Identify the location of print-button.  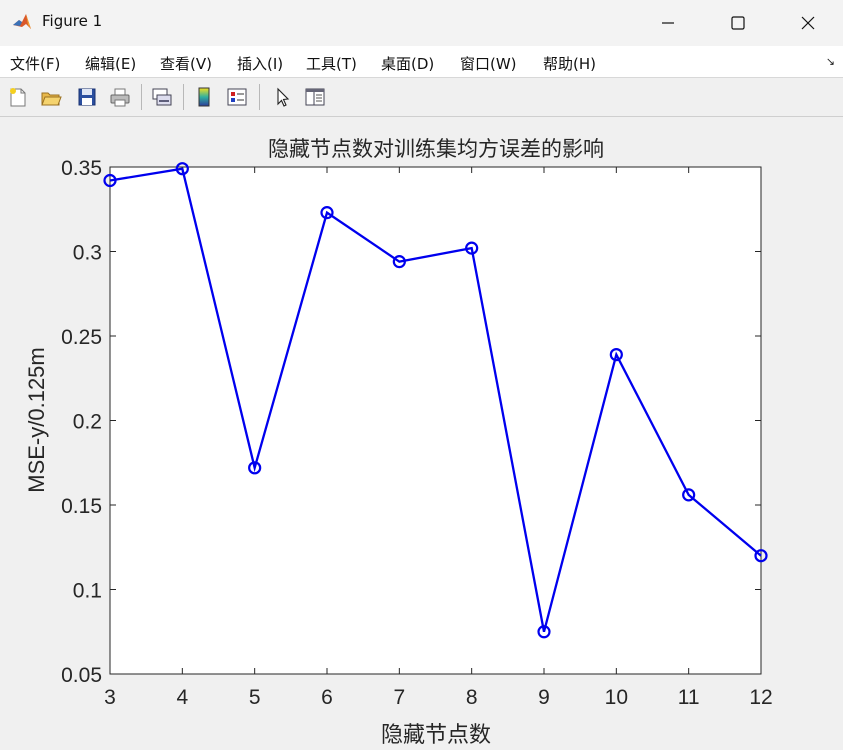
(120, 97).